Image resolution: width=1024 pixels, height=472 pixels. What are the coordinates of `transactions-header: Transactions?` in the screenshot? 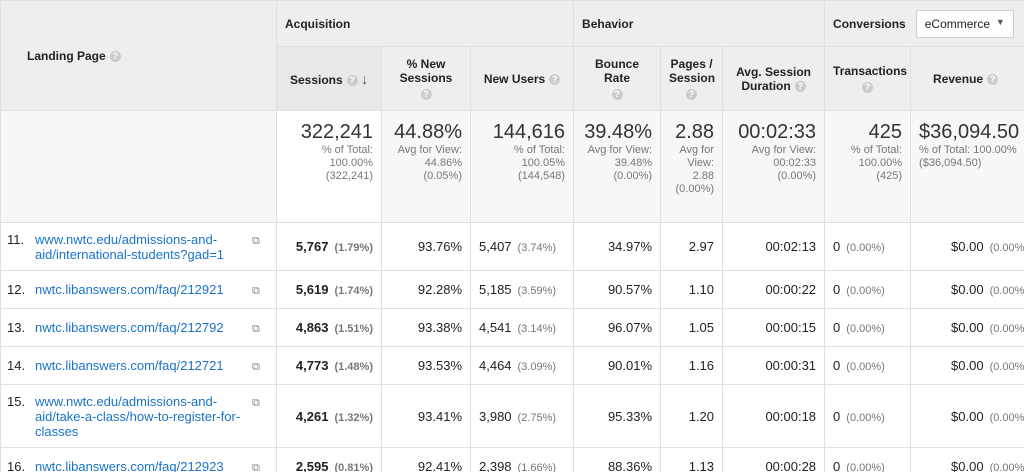 It's located at (868, 78).